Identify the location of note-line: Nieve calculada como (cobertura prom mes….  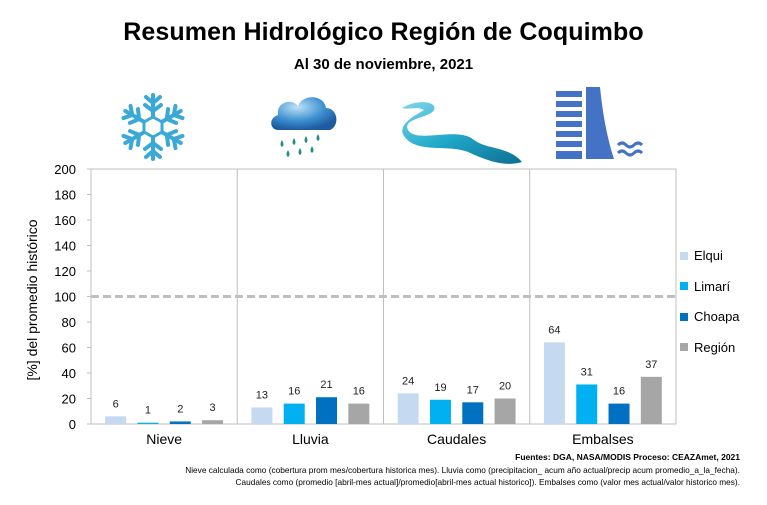
(462, 470).